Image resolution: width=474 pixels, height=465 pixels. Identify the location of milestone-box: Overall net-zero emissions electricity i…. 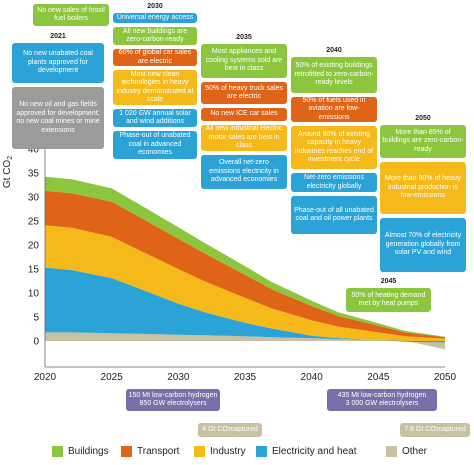
(244, 172).